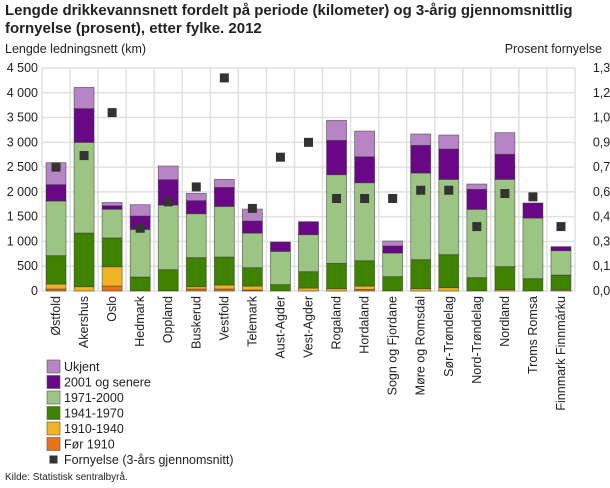 This screenshot has width=610, height=488. Describe the element at coordinates (601, 93) in the screenshot. I see `y2-tick-label: 1,20` at that location.